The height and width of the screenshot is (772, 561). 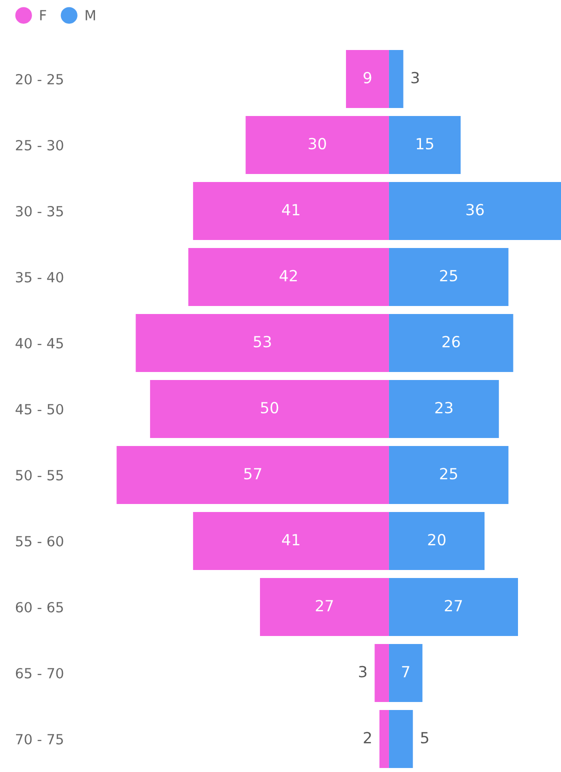 What do you see at coordinates (253, 474) in the screenshot?
I see `data-label: 57` at bounding box center [253, 474].